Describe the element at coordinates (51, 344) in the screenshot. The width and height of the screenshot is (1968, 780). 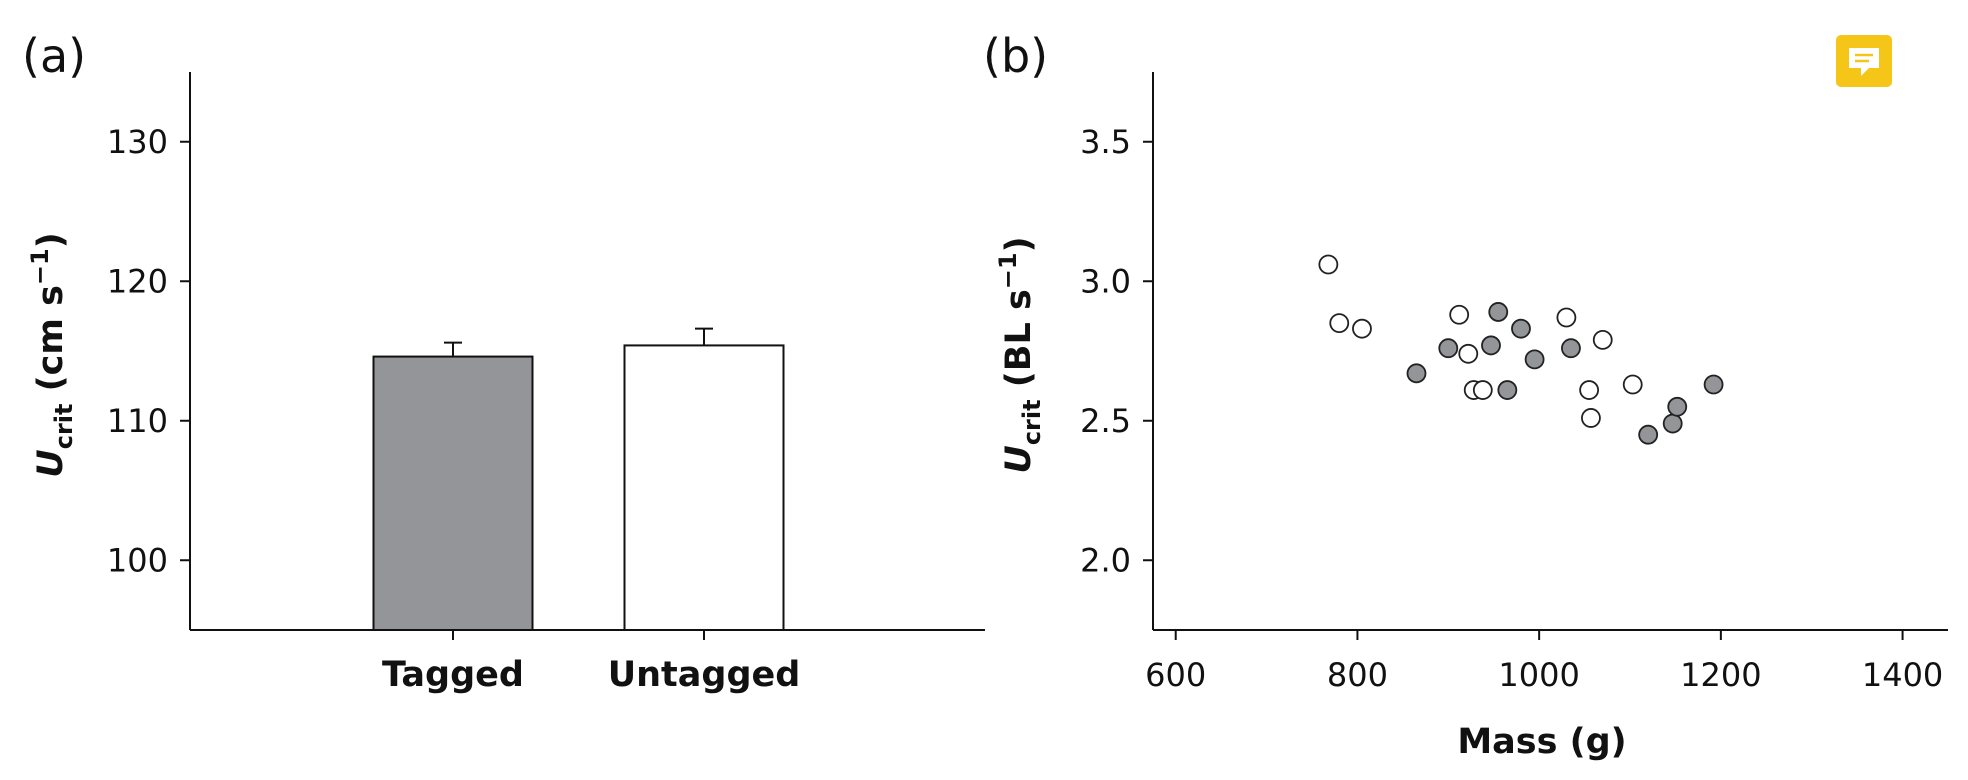
I see `panel-a-y-title-unit: (cm s` at that location.